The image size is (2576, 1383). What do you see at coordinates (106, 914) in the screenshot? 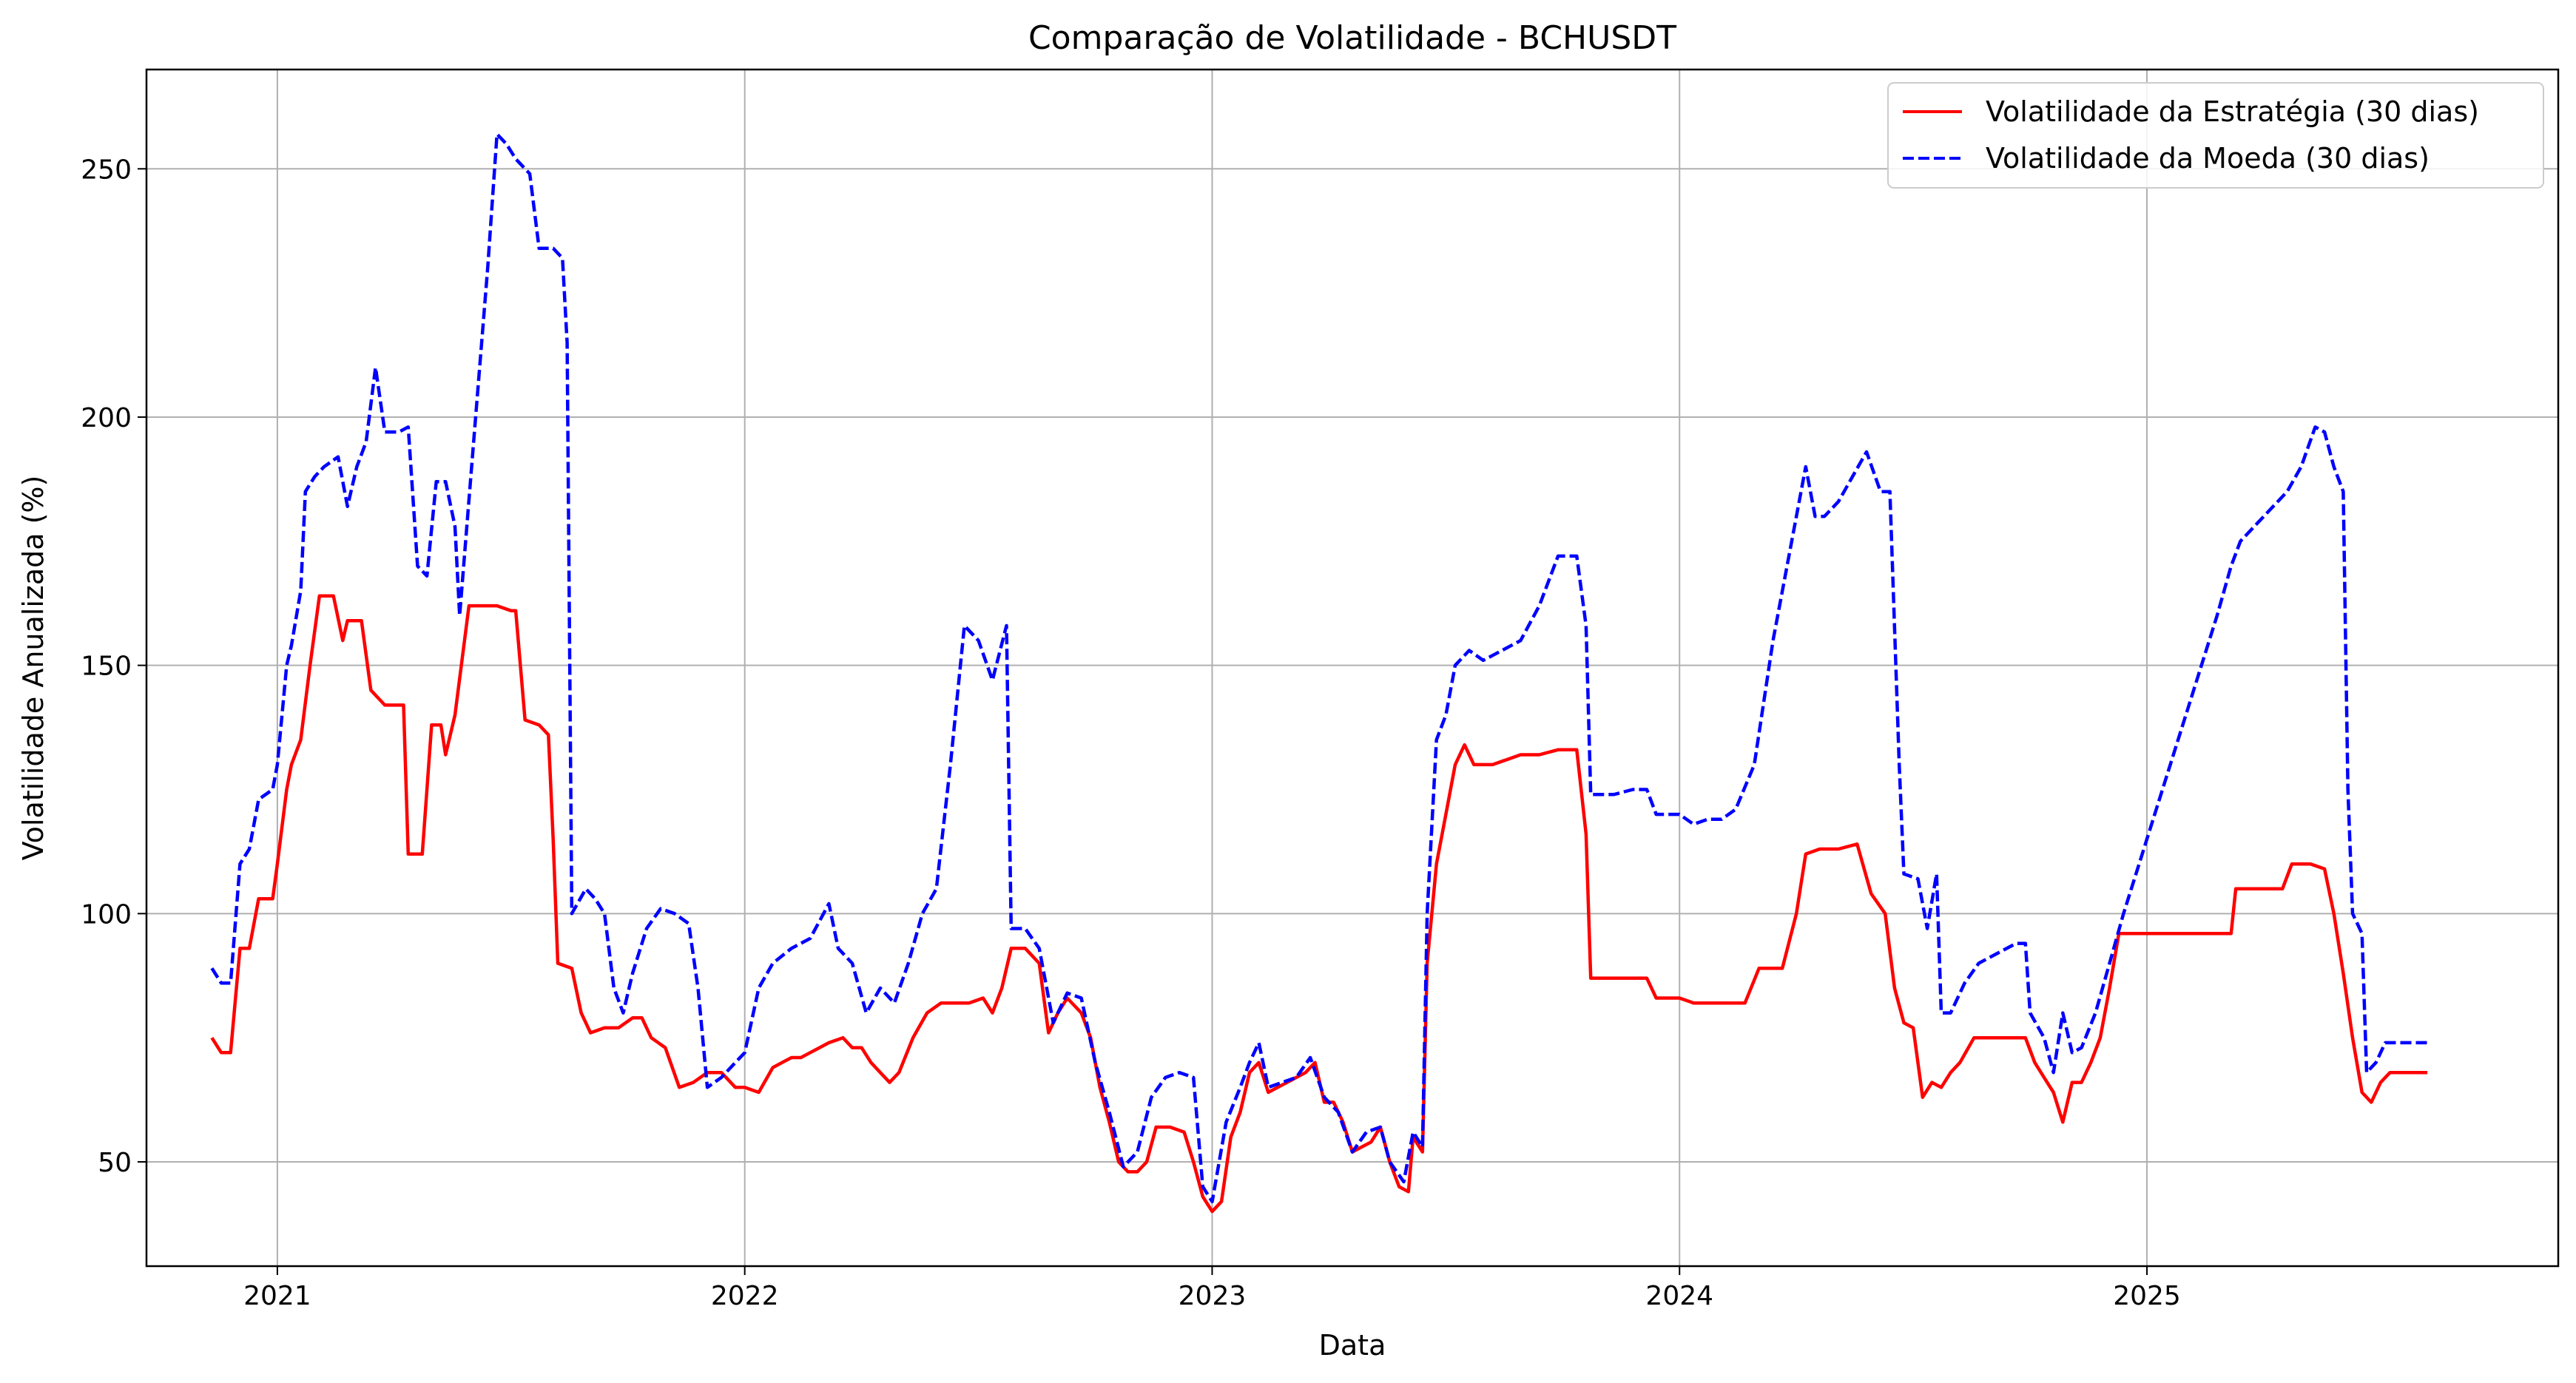
I see `y-tick-label: 100` at bounding box center [106, 914].